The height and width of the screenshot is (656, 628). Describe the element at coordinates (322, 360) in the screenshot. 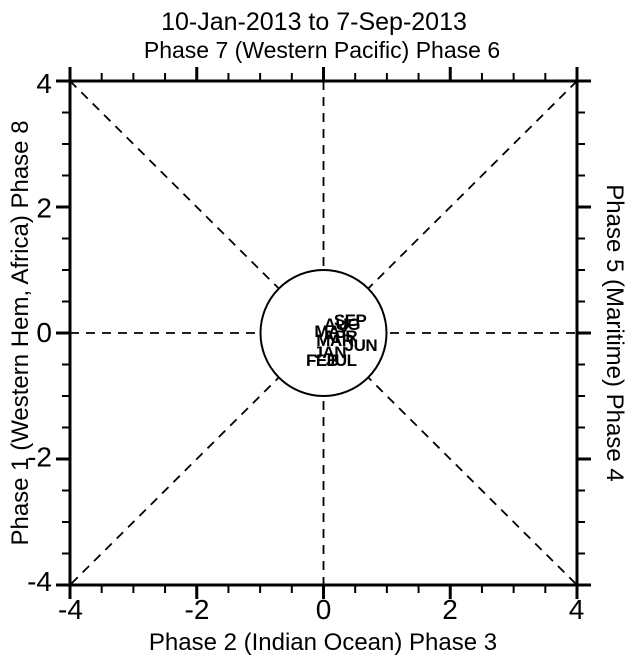

I see `month-label-feb: FEB` at that location.